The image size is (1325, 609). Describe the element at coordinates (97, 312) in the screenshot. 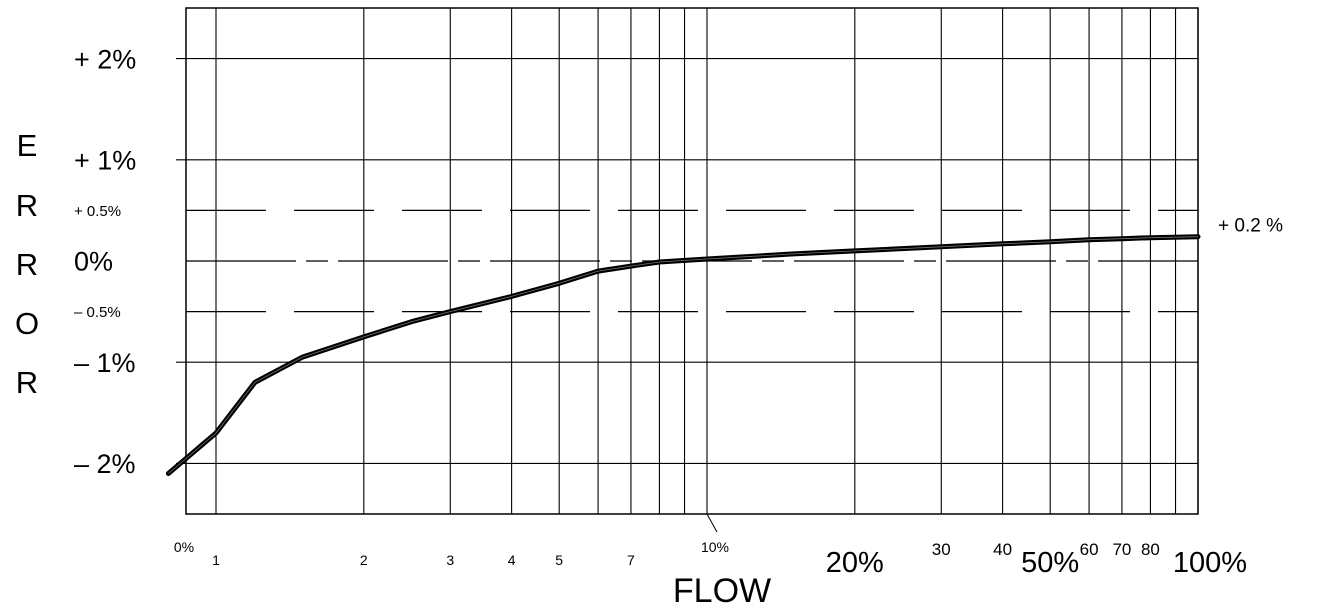

I see `y-tick-label: – 0.5%` at that location.